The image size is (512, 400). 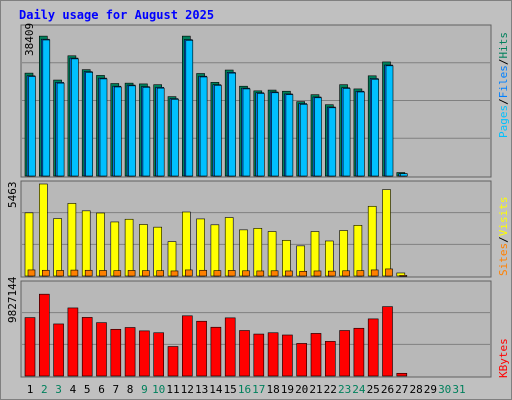 What do you see at coordinates (503, 101) in the screenshot?
I see `legend-slash: /` at bounding box center [503, 101].